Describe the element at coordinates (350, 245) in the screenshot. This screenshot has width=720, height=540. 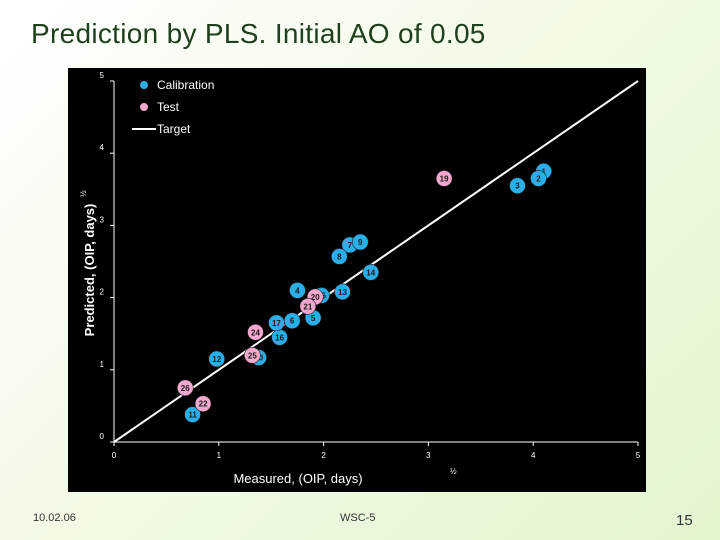
I see `calibration-point-label: 7` at that location.